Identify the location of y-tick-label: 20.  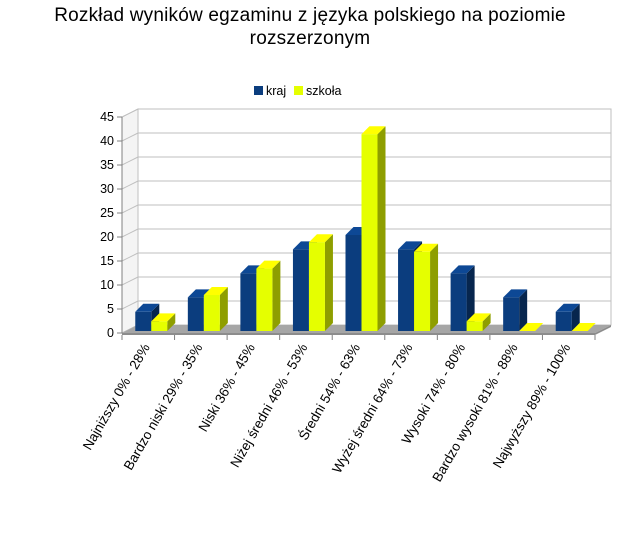
(107, 237).